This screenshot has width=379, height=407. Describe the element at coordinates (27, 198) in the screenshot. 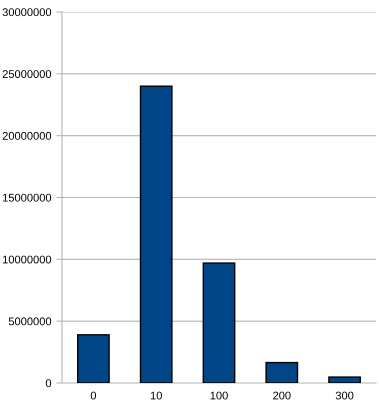

I see `y-tick-label: 15000000` at that location.